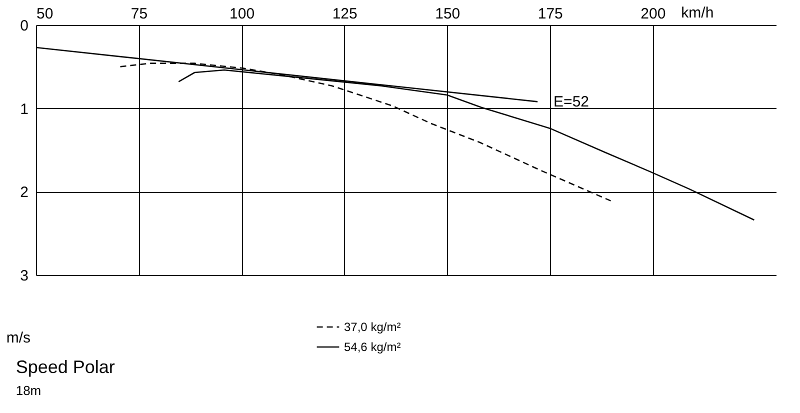 This screenshot has height=413, width=800. Describe the element at coordinates (653, 14) in the screenshot. I see `x-tick-label: 200` at that location.